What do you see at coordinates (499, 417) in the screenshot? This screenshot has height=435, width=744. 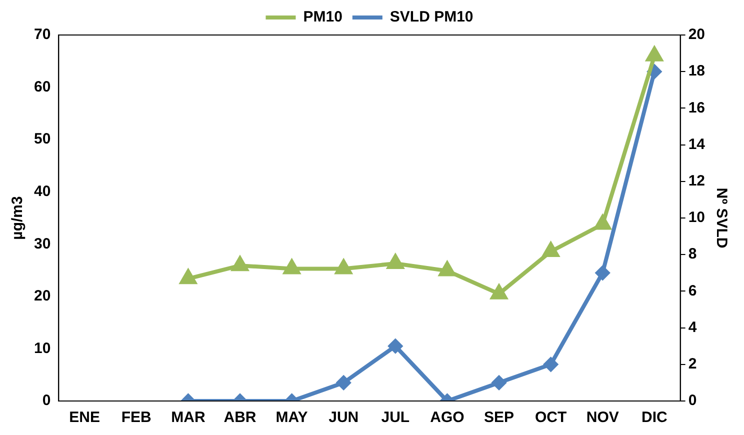 I see `x-tick-label: SEP` at bounding box center [499, 417].